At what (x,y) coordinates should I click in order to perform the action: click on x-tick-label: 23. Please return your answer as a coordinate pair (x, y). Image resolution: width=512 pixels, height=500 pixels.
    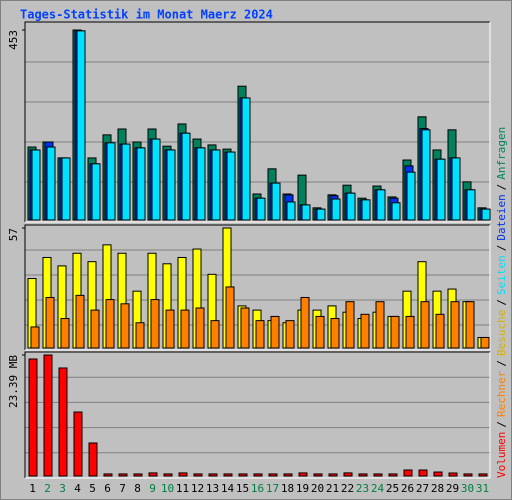
    Looking at the image, I should click on (362, 488).